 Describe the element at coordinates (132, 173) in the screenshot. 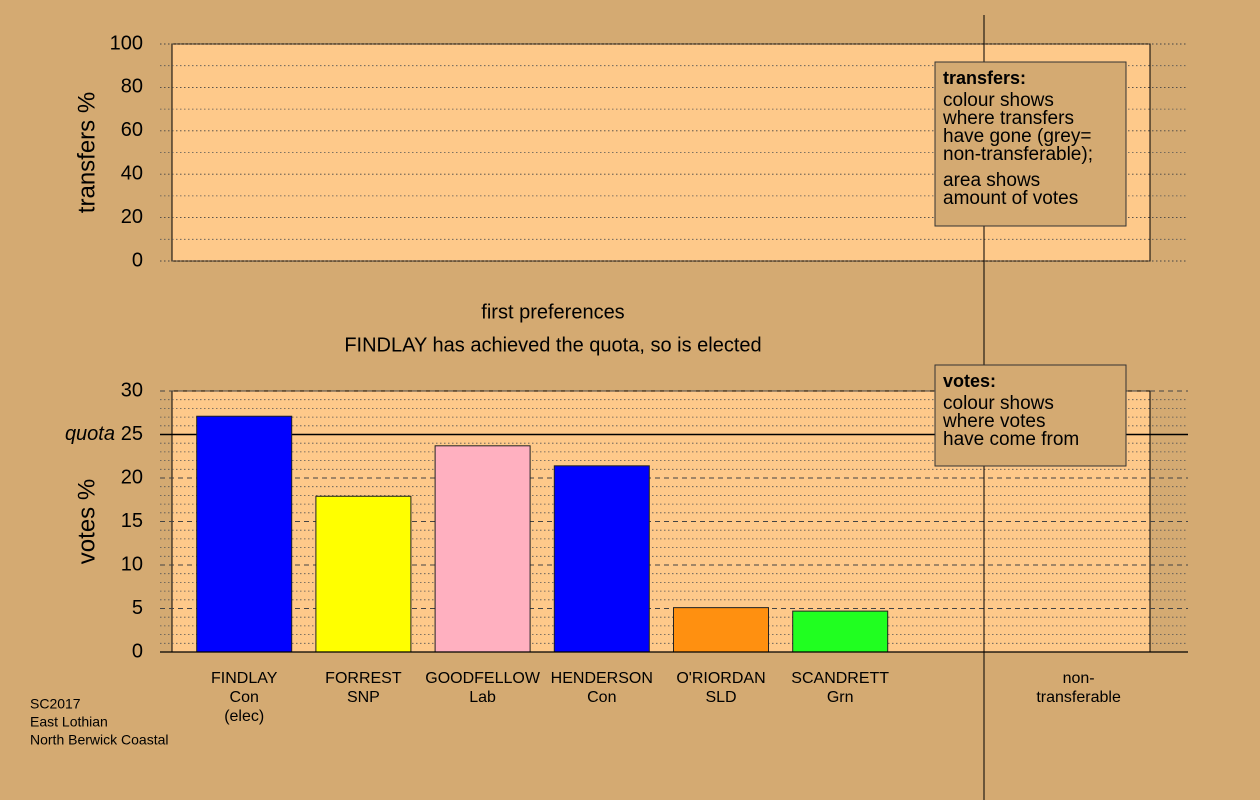

I see `y-tick-label: 40` at that location.